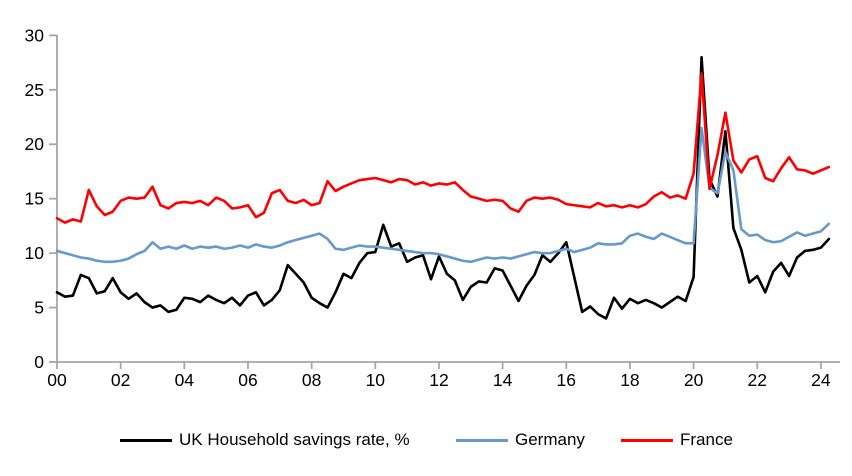  What do you see at coordinates (34, 90) in the screenshot?
I see `y-tick-label: 25` at bounding box center [34, 90].